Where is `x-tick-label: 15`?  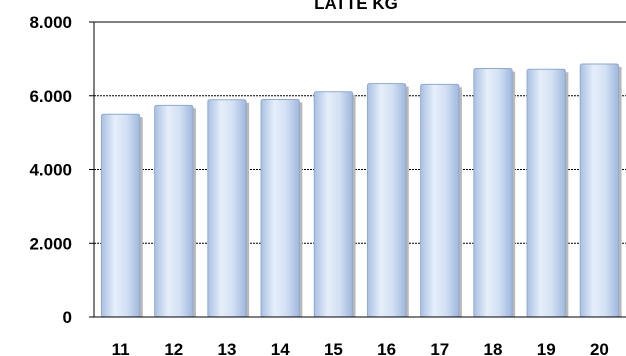 x-tick-label: 15 is located at coordinates (333, 348).